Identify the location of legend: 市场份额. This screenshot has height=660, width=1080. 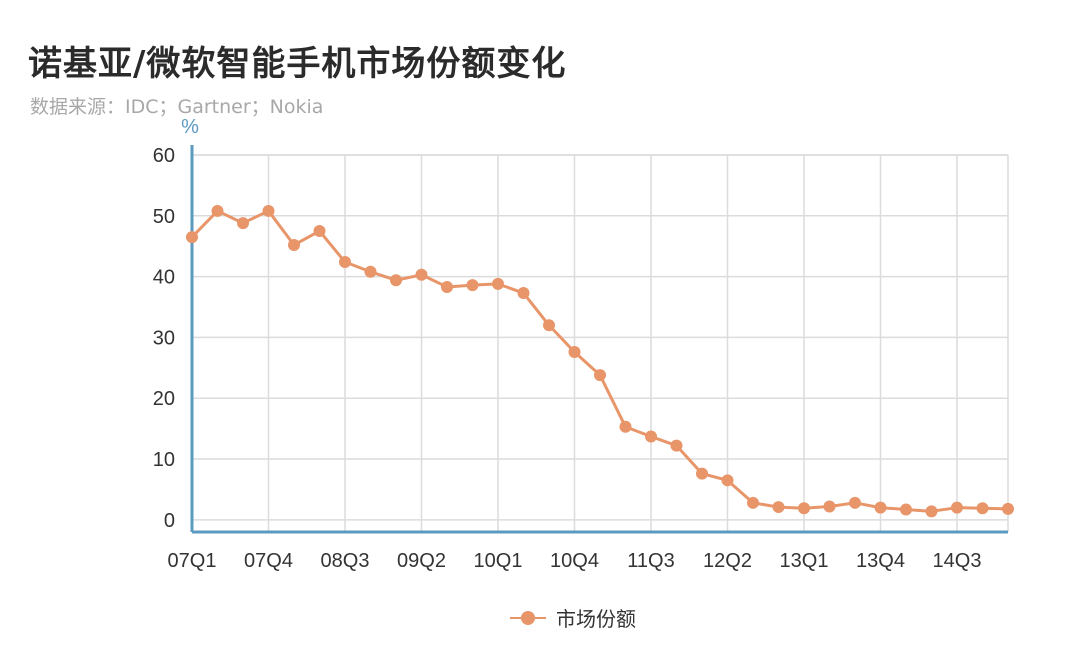
(573, 617).